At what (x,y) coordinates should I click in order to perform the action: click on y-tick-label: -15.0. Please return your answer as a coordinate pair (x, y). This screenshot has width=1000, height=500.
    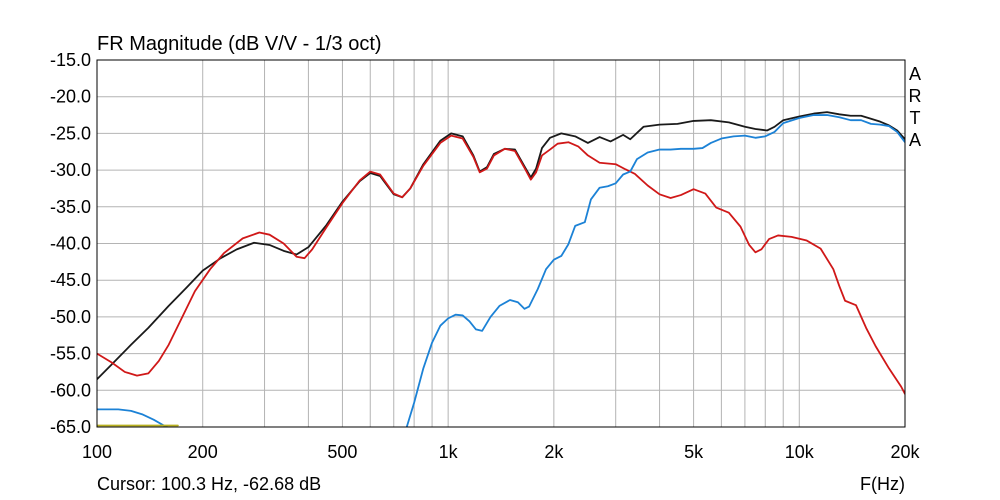
    Looking at the image, I should click on (70, 60).